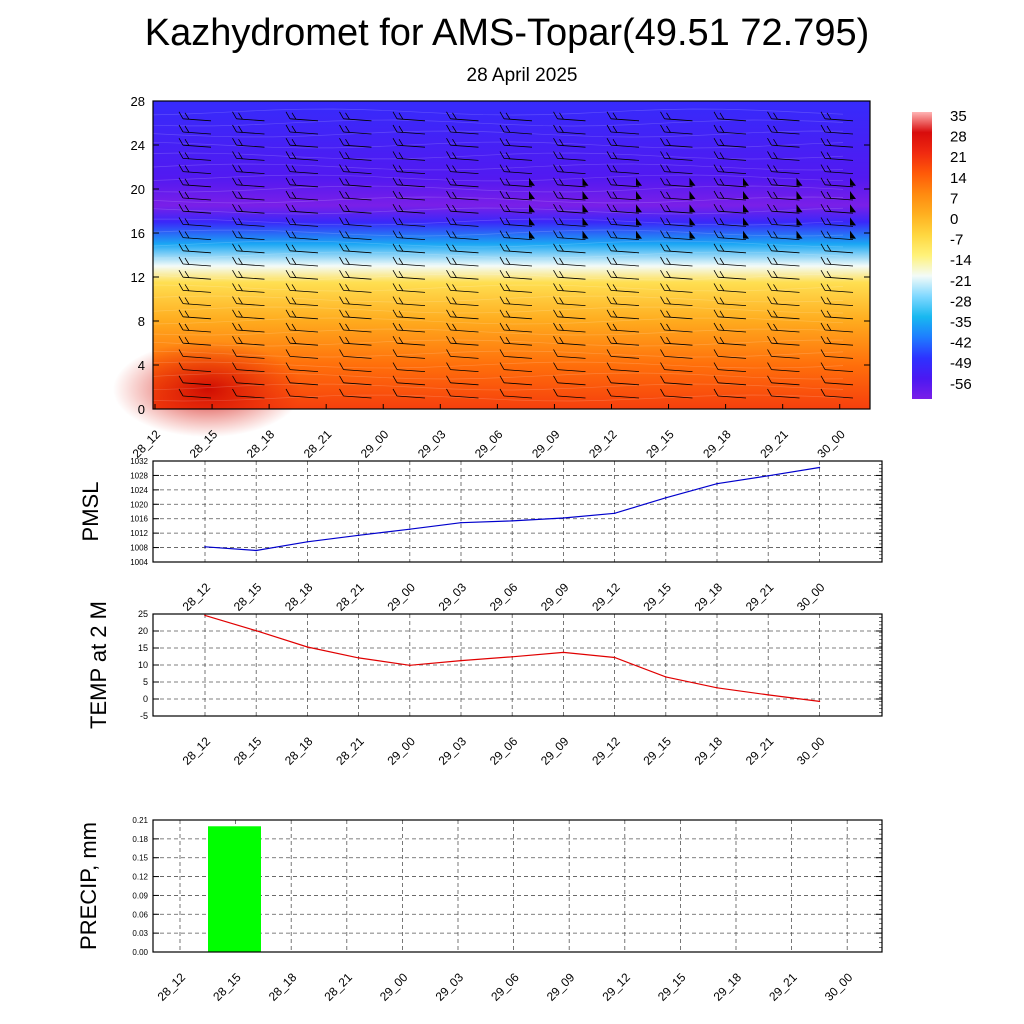  I want to click on x-tick-label: 29_15, so click(672, 987).